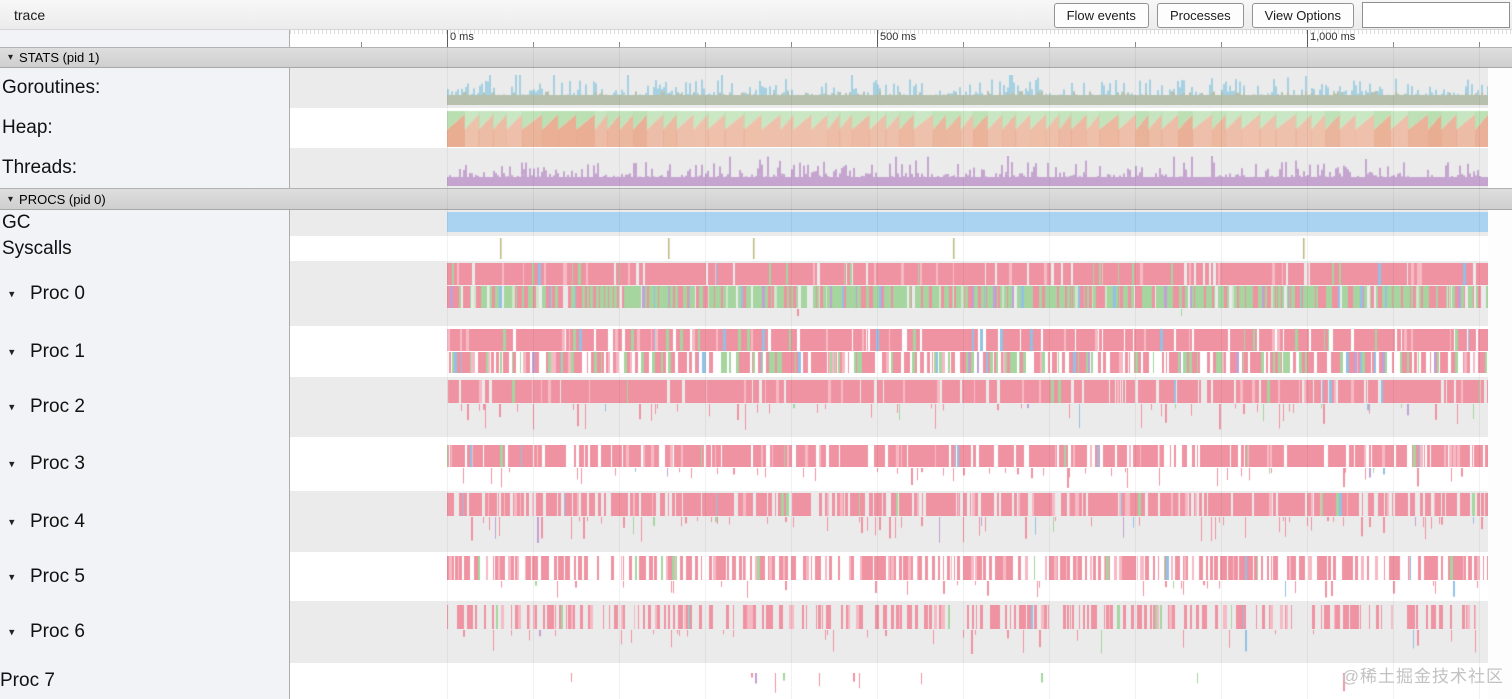 Image resolution: width=1512 pixels, height=699 pixels. I want to click on ruler-microticks, so click(901, 32).